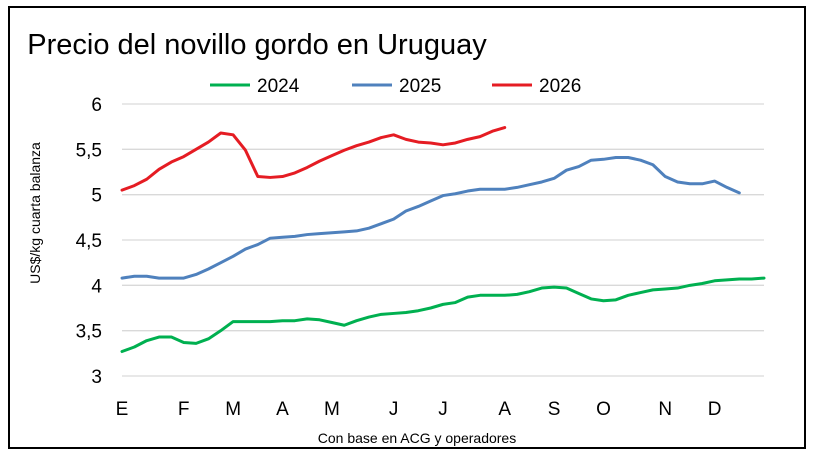 The height and width of the screenshot is (455, 817). I want to click on y-axis-ticks: 3 3,5 4 4,5 5 5,5 6, so click(89, 241).